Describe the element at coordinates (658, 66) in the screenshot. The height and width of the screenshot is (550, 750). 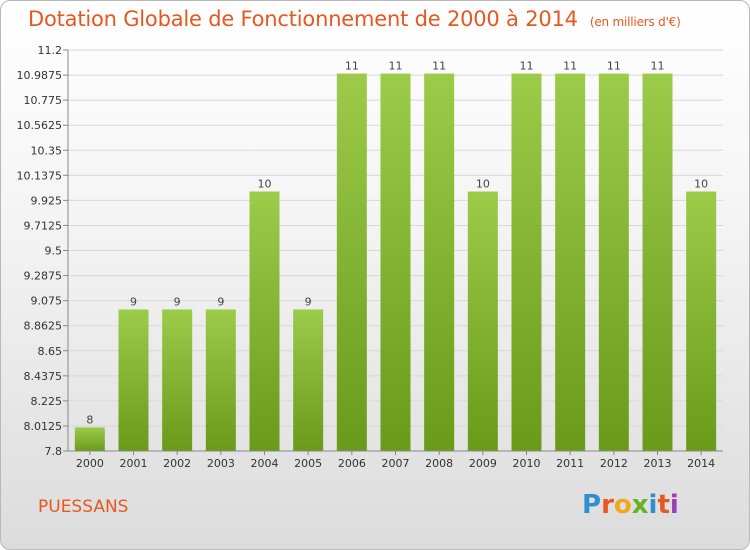
I see `data-label-2013: 11` at that location.